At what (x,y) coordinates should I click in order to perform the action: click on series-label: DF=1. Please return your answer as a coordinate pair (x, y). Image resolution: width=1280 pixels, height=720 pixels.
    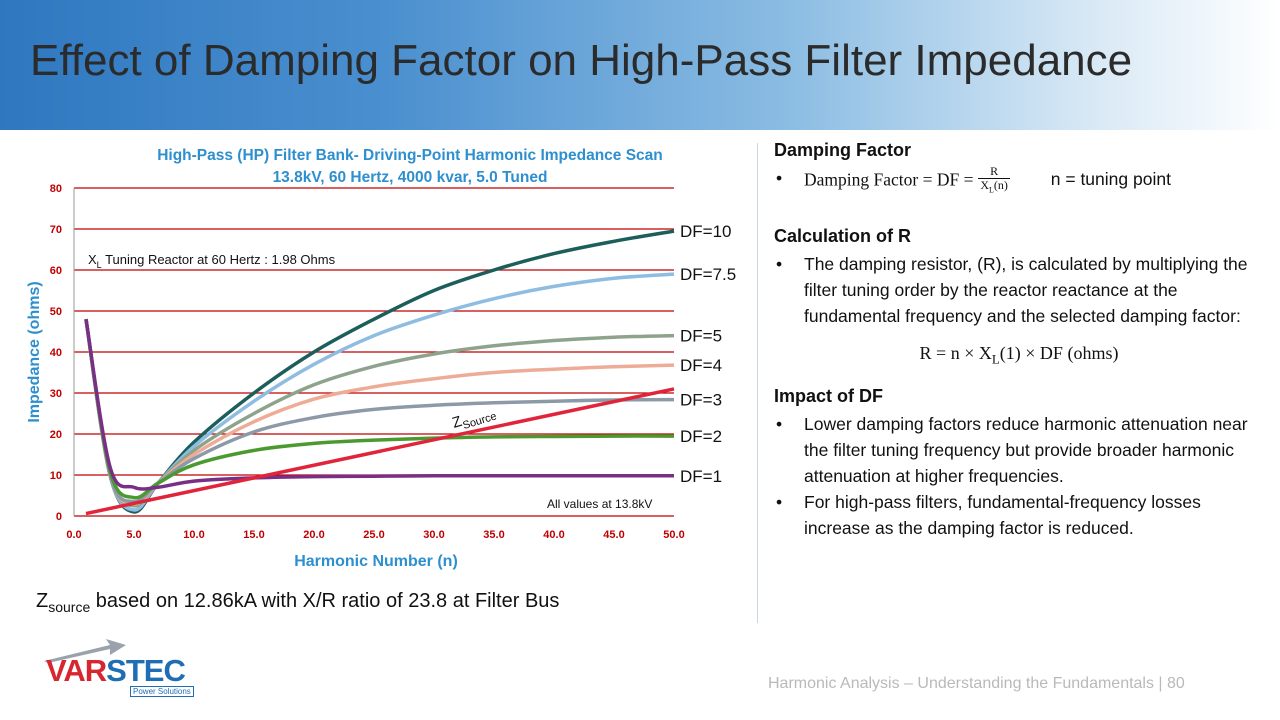
    Looking at the image, I should click on (701, 476).